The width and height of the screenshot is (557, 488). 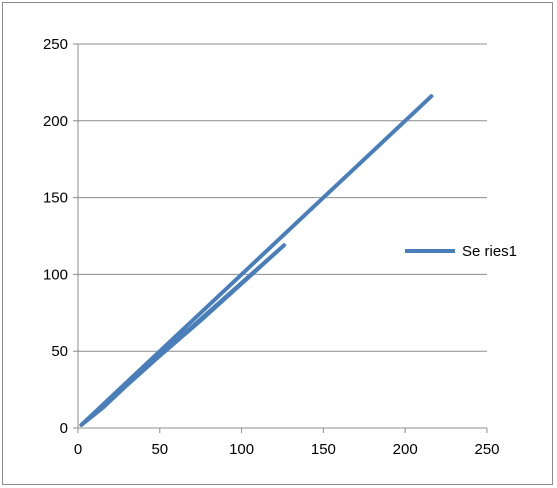 What do you see at coordinates (241, 449) in the screenshot?
I see `x-tick-label-2: 100` at bounding box center [241, 449].